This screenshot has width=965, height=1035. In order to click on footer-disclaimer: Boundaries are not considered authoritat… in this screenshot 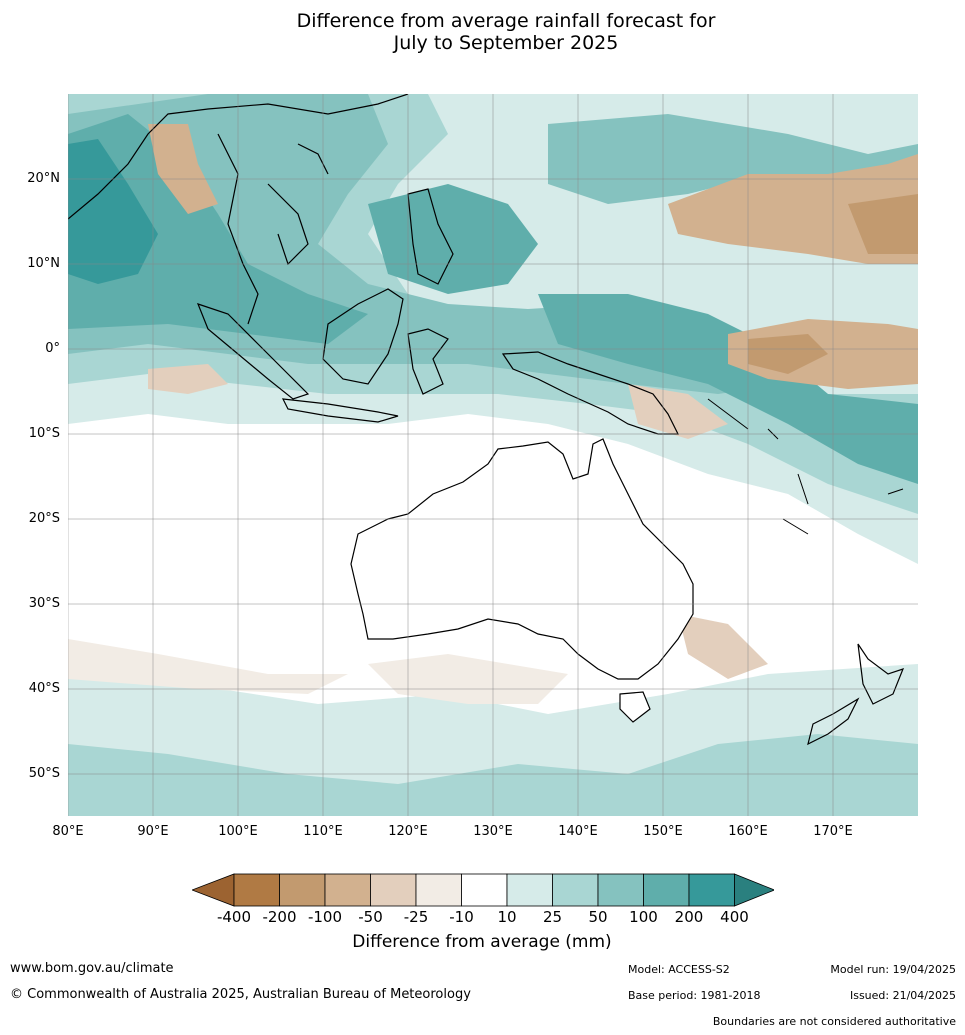, I will do `click(834, 1021)`.